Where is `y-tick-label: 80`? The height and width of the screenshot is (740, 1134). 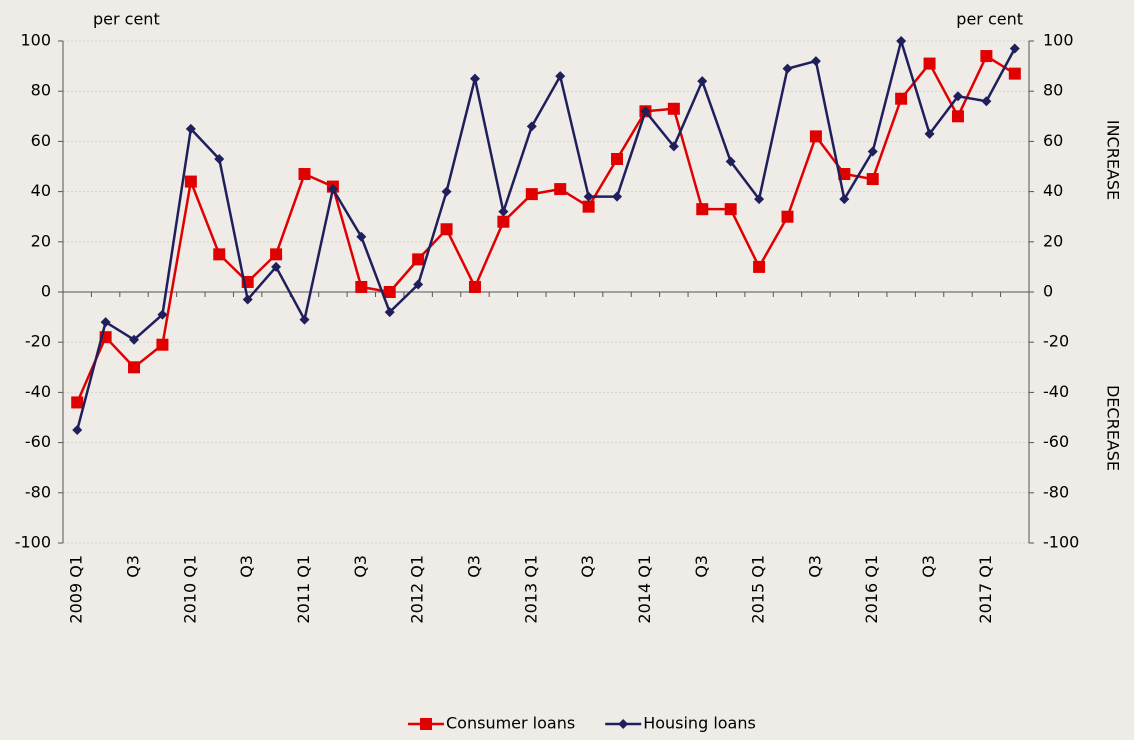
y-tick-label: 80 is located at coordinates (41, 90).